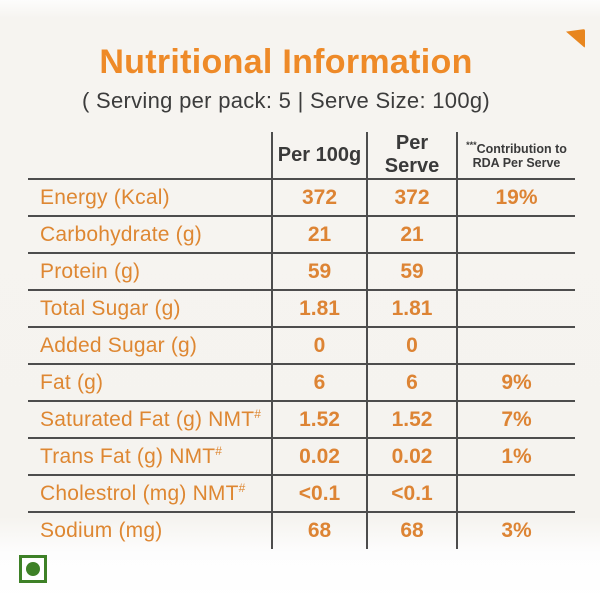  I want to click on value-per-serve: 6, so click(412, 382).